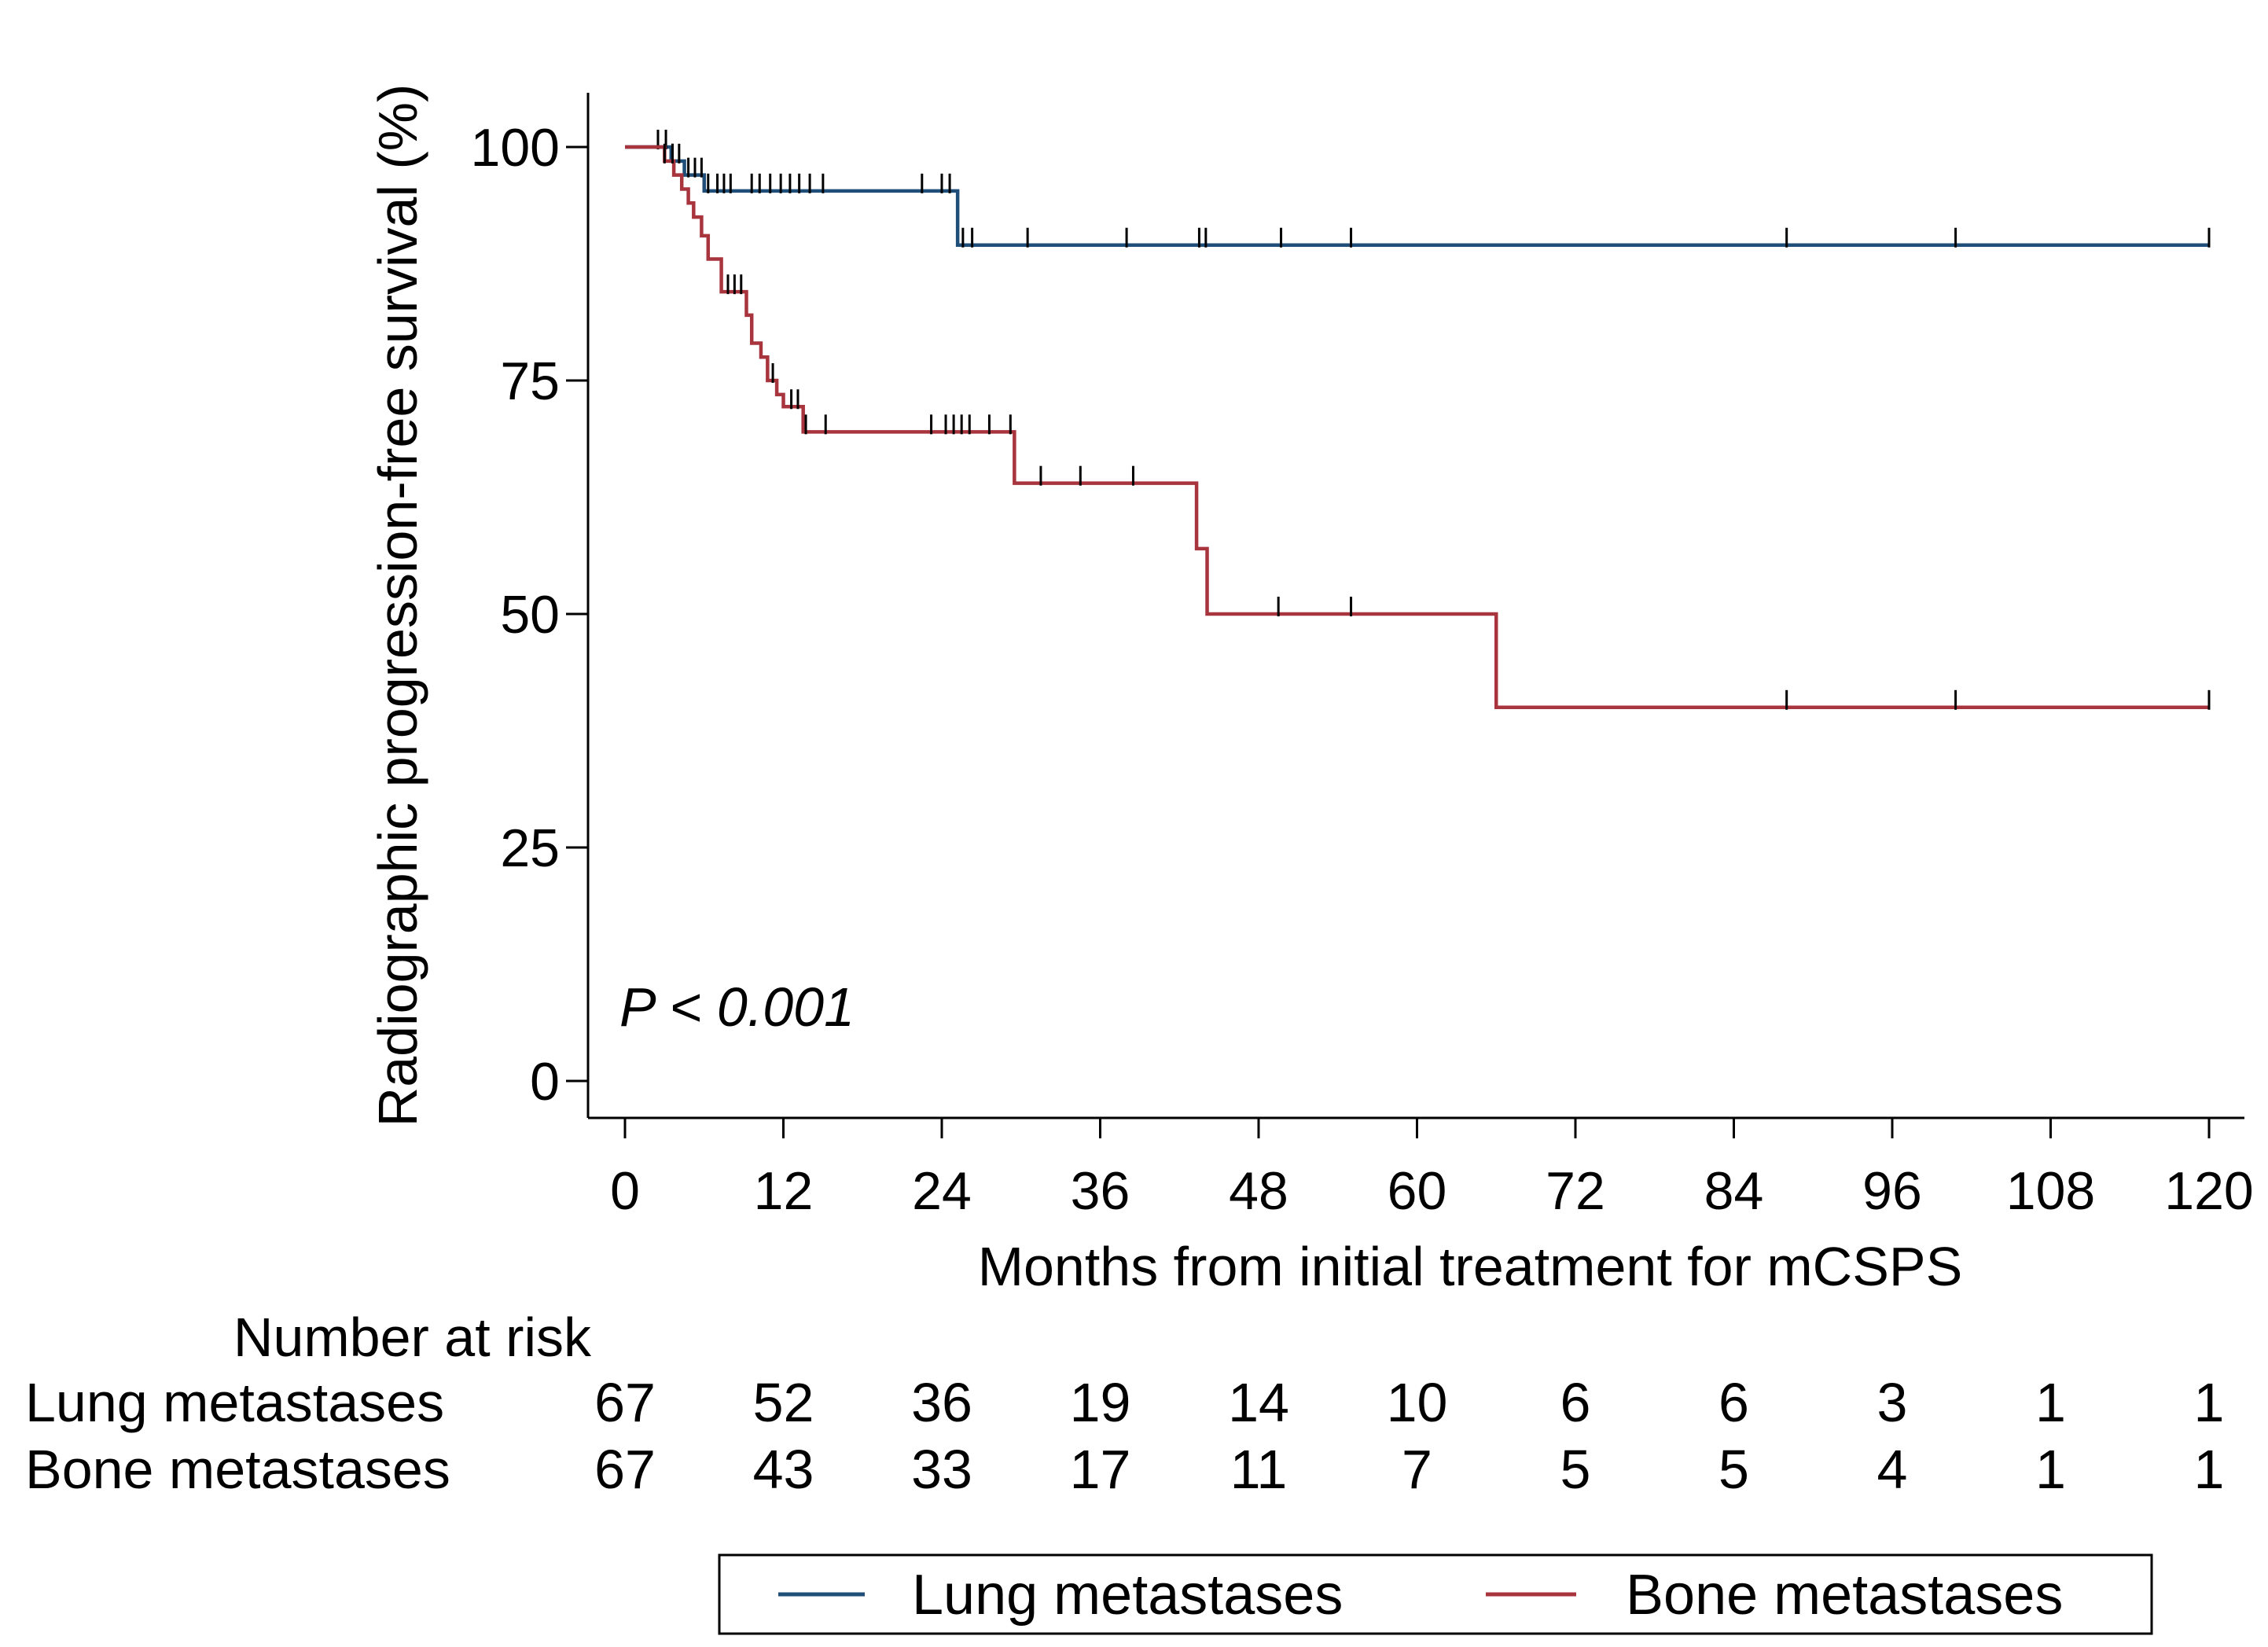  What do you see at coordinates (942, 1191) in the screenshot?
I see `x-tick-label: 24` at bounding box center [942, 1191].